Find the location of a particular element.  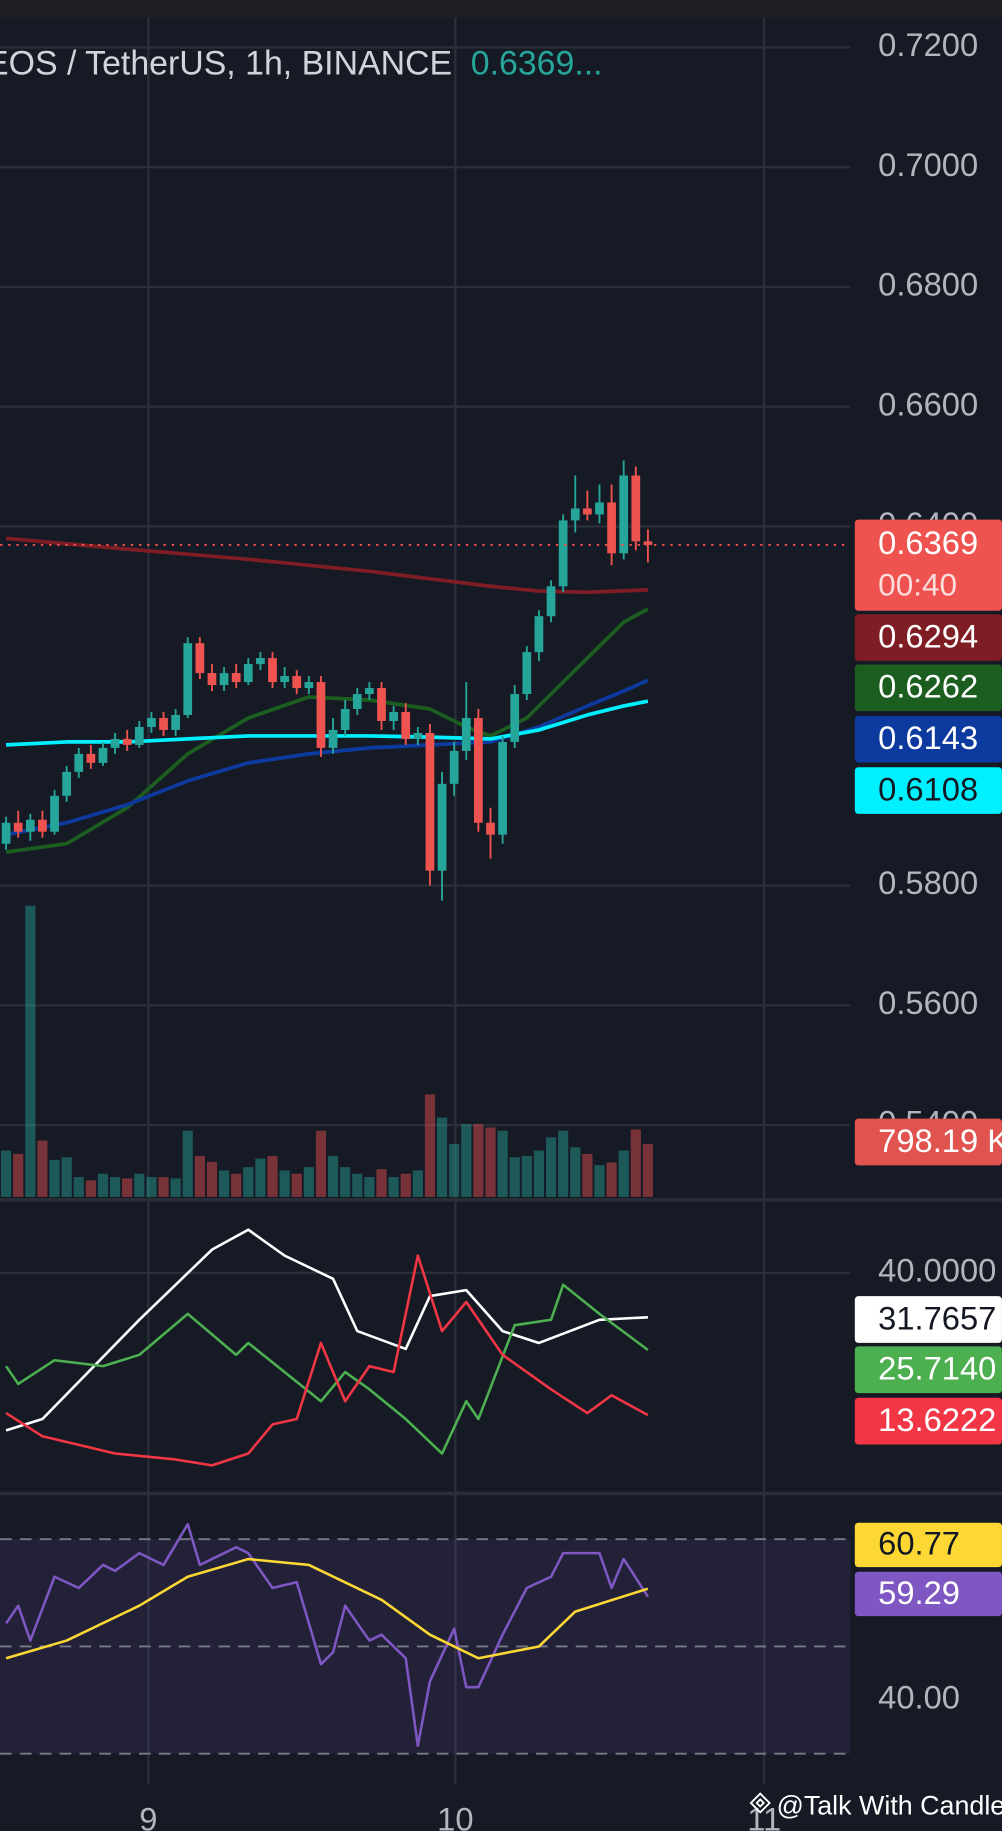

y-tick-label: 40.0000 is located at coordinates (937, 1270).